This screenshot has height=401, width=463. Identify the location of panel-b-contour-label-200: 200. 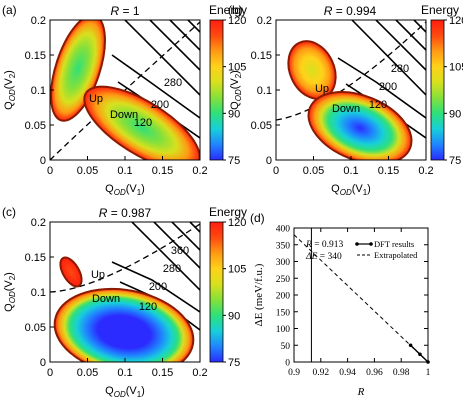
(388, 87).